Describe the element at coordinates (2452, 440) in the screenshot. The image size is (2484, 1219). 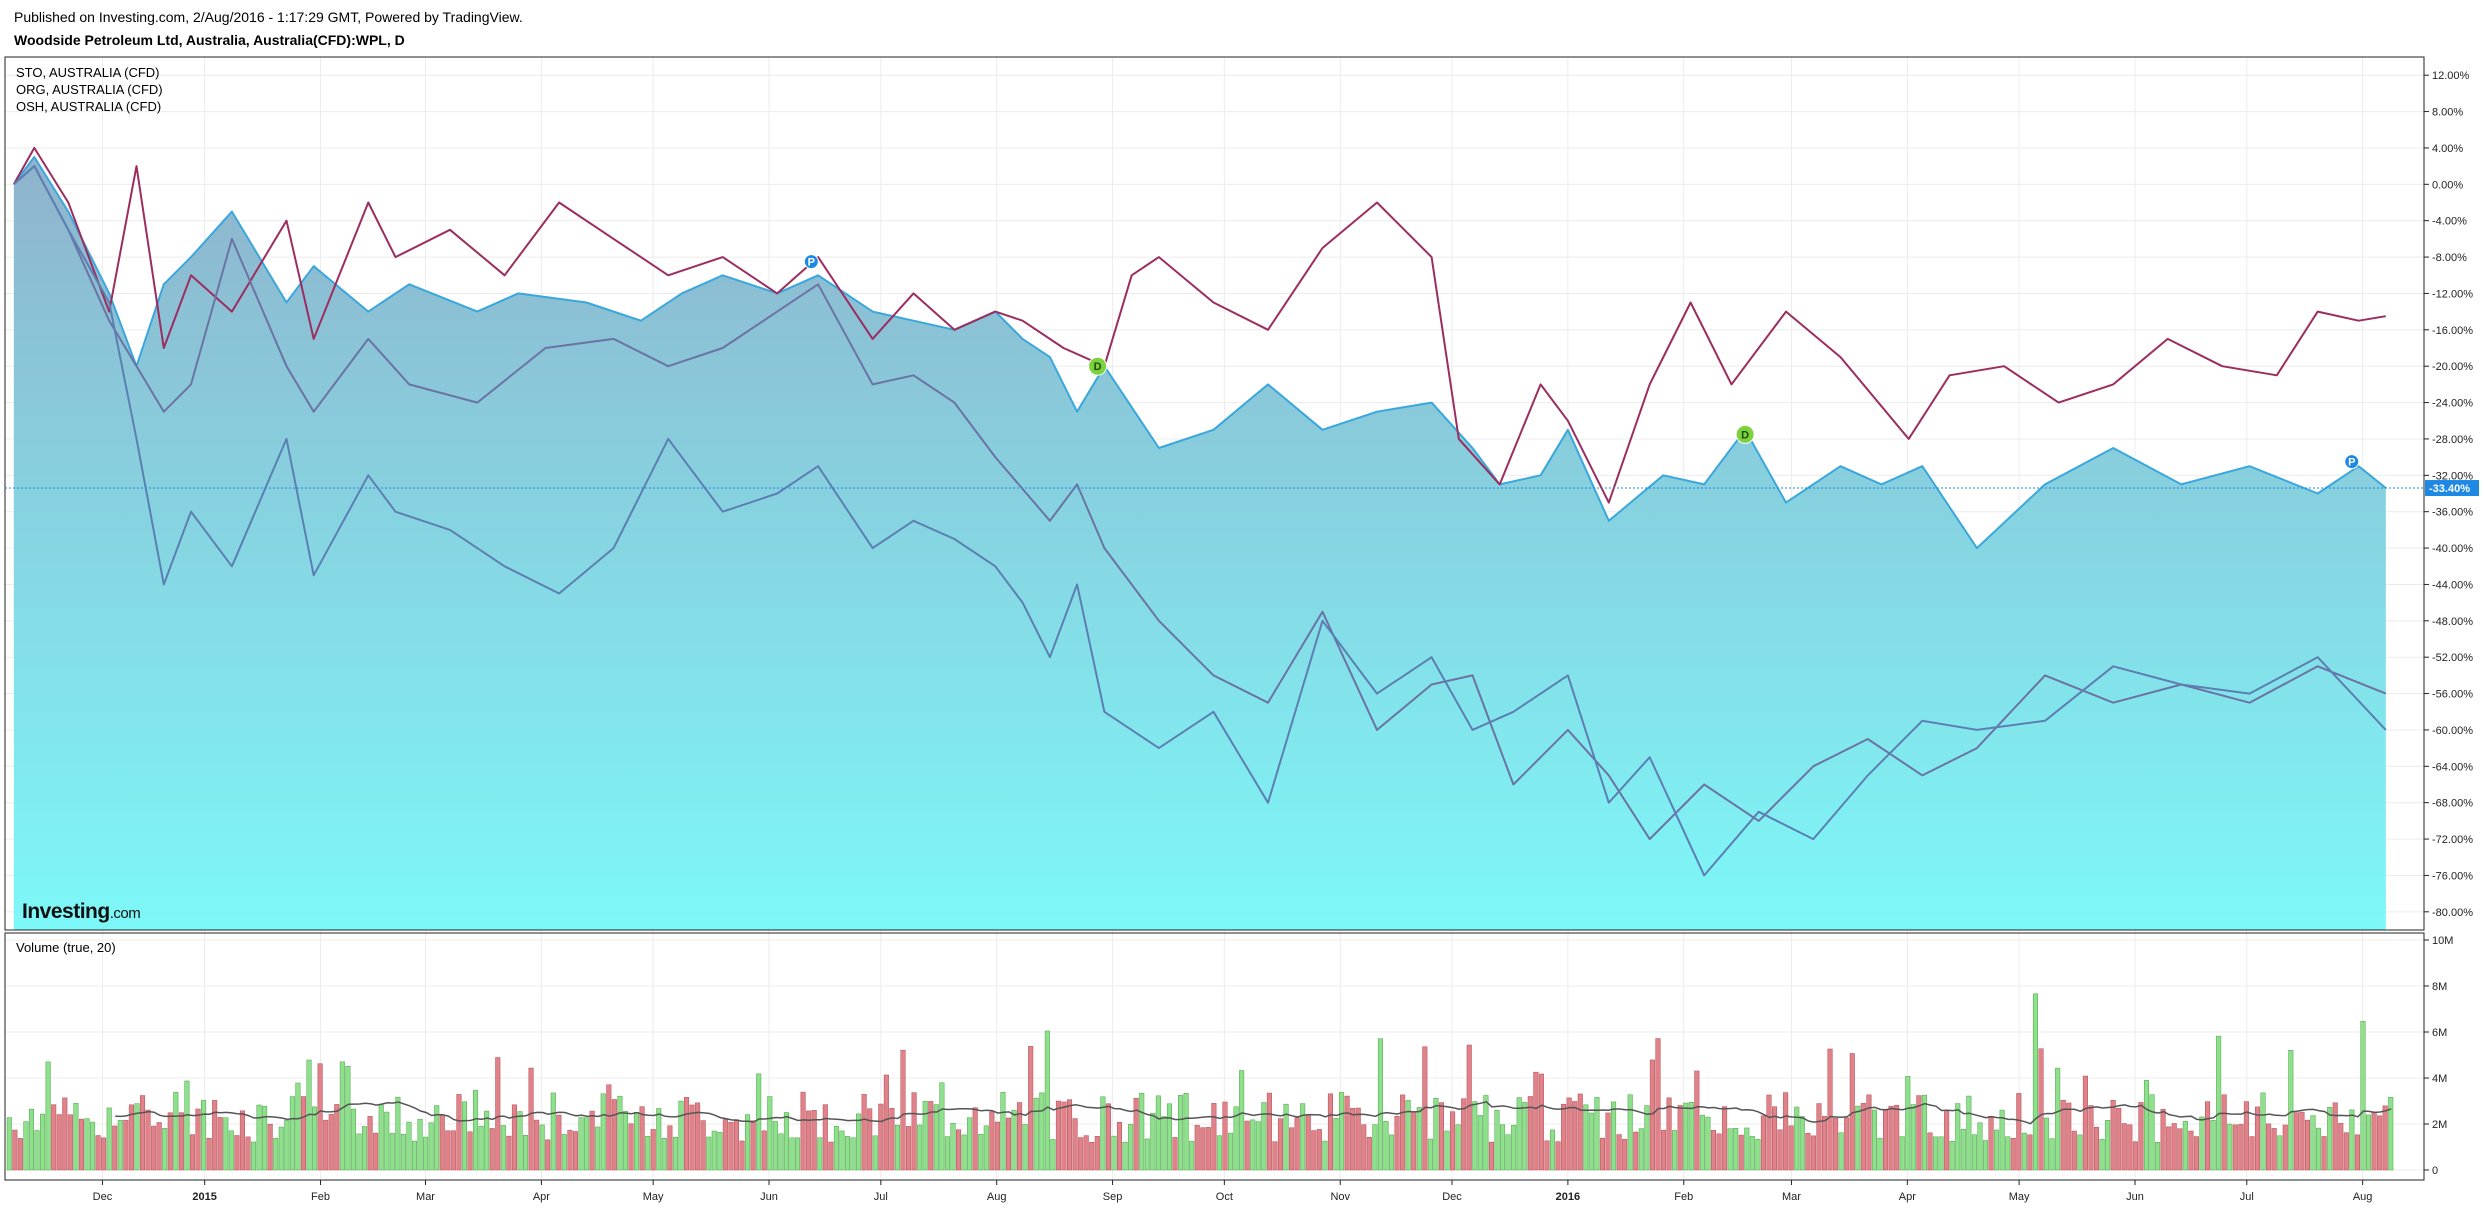
I see `y-tick-label: -28.00%` at that location.